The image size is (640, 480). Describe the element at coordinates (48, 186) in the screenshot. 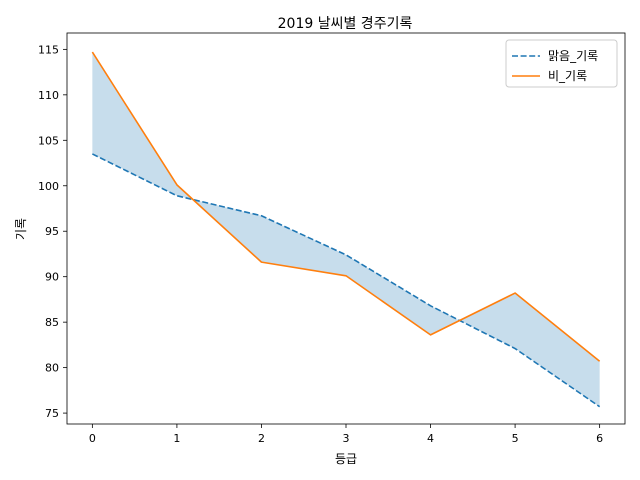

I see `y-tick-label: 100` at that location.